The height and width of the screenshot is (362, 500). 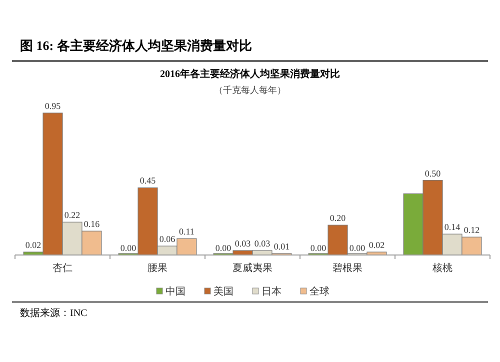 What do you see at coordinates (433, 173) in the screenshot?
I see `data-label: 0.50` at bounding box center [433, 173].